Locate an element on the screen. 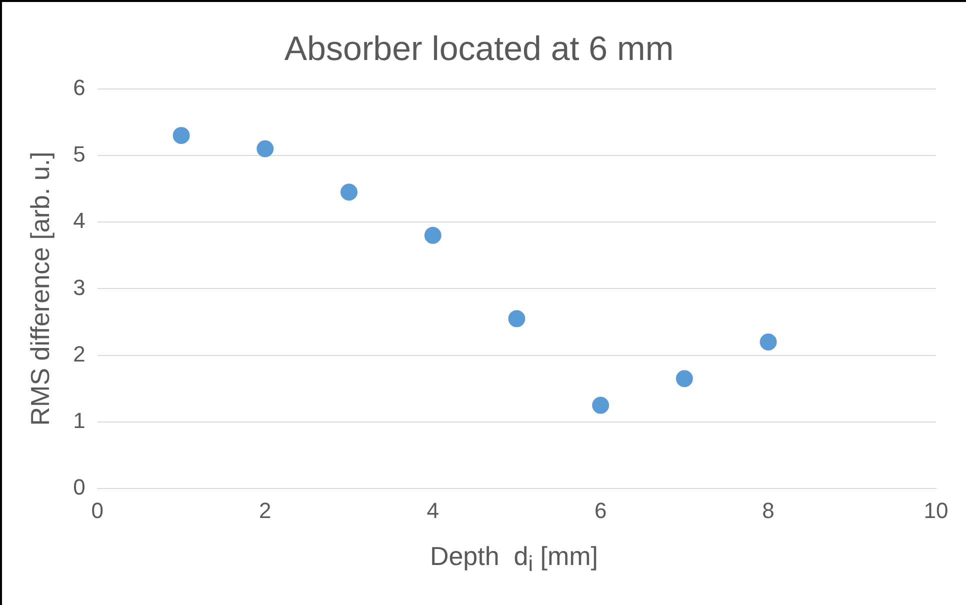 This screenshot has height=605, width=966. y-axis-title: RMS difference [arb. u.] is located at coordinates (39, 289).